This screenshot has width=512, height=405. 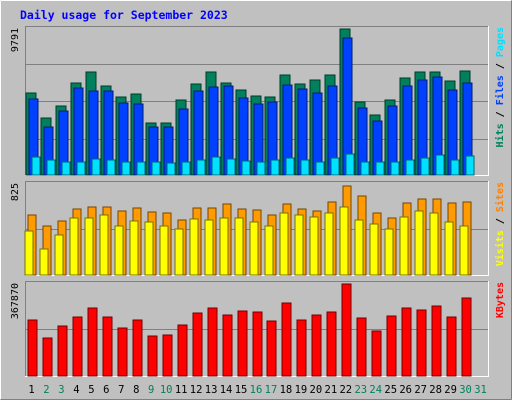 What do you see at coordinates (121, 390) in the screenshot?
I see `x-tick-label-day-7: 7` at bounding box center [121, 390].